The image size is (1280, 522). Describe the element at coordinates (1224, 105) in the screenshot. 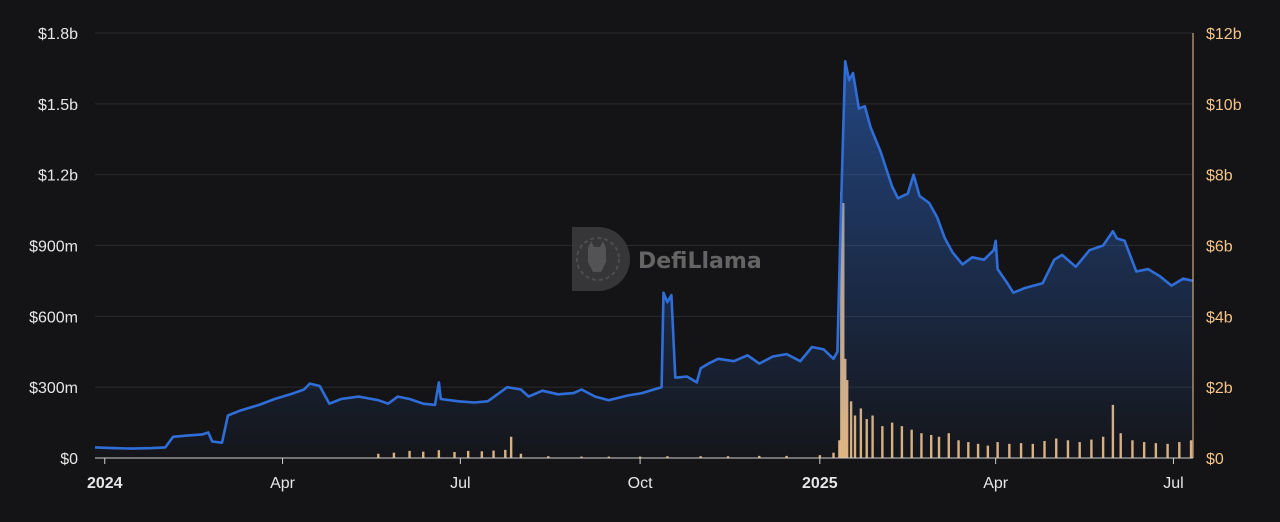

I see `y-right-tick-label: $10b` at that location.